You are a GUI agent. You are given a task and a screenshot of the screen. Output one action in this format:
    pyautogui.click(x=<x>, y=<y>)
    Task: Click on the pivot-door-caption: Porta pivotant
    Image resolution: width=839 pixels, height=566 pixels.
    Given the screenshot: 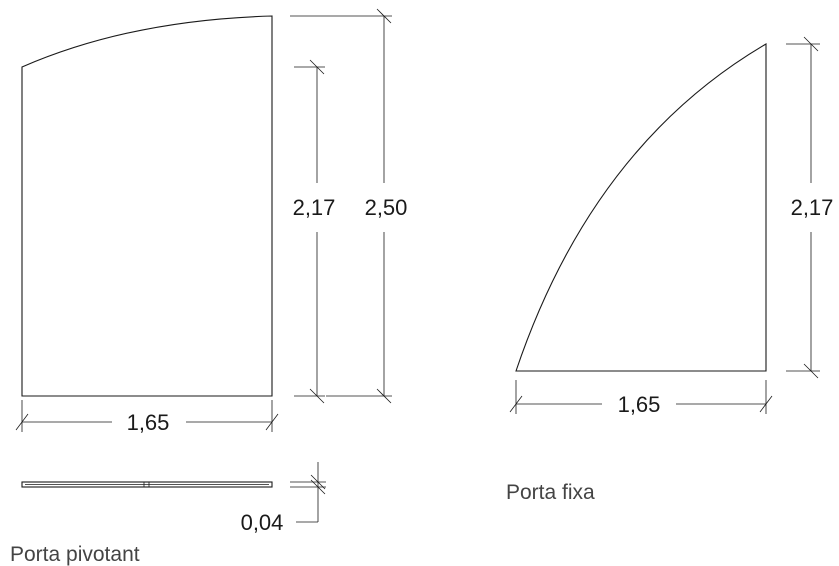 What is the action you would take?
    pyautogui.click(x=75, y=554)
    